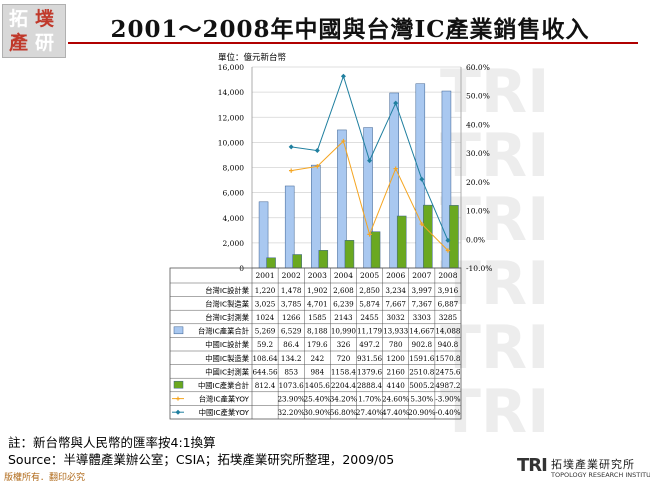 Image resolution: width=650 pixels, height=485 pixels. I want to click on table-cell: 326, so click(344, 344).